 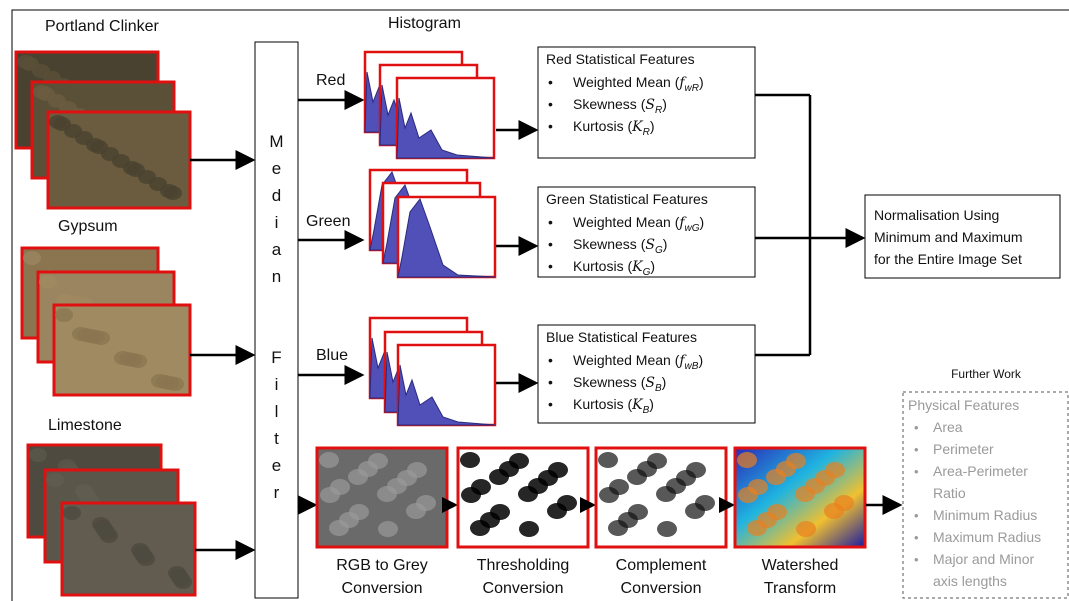 I want to click on feature-item: Weighted Mean (fwR), so click(x=638, y=84).